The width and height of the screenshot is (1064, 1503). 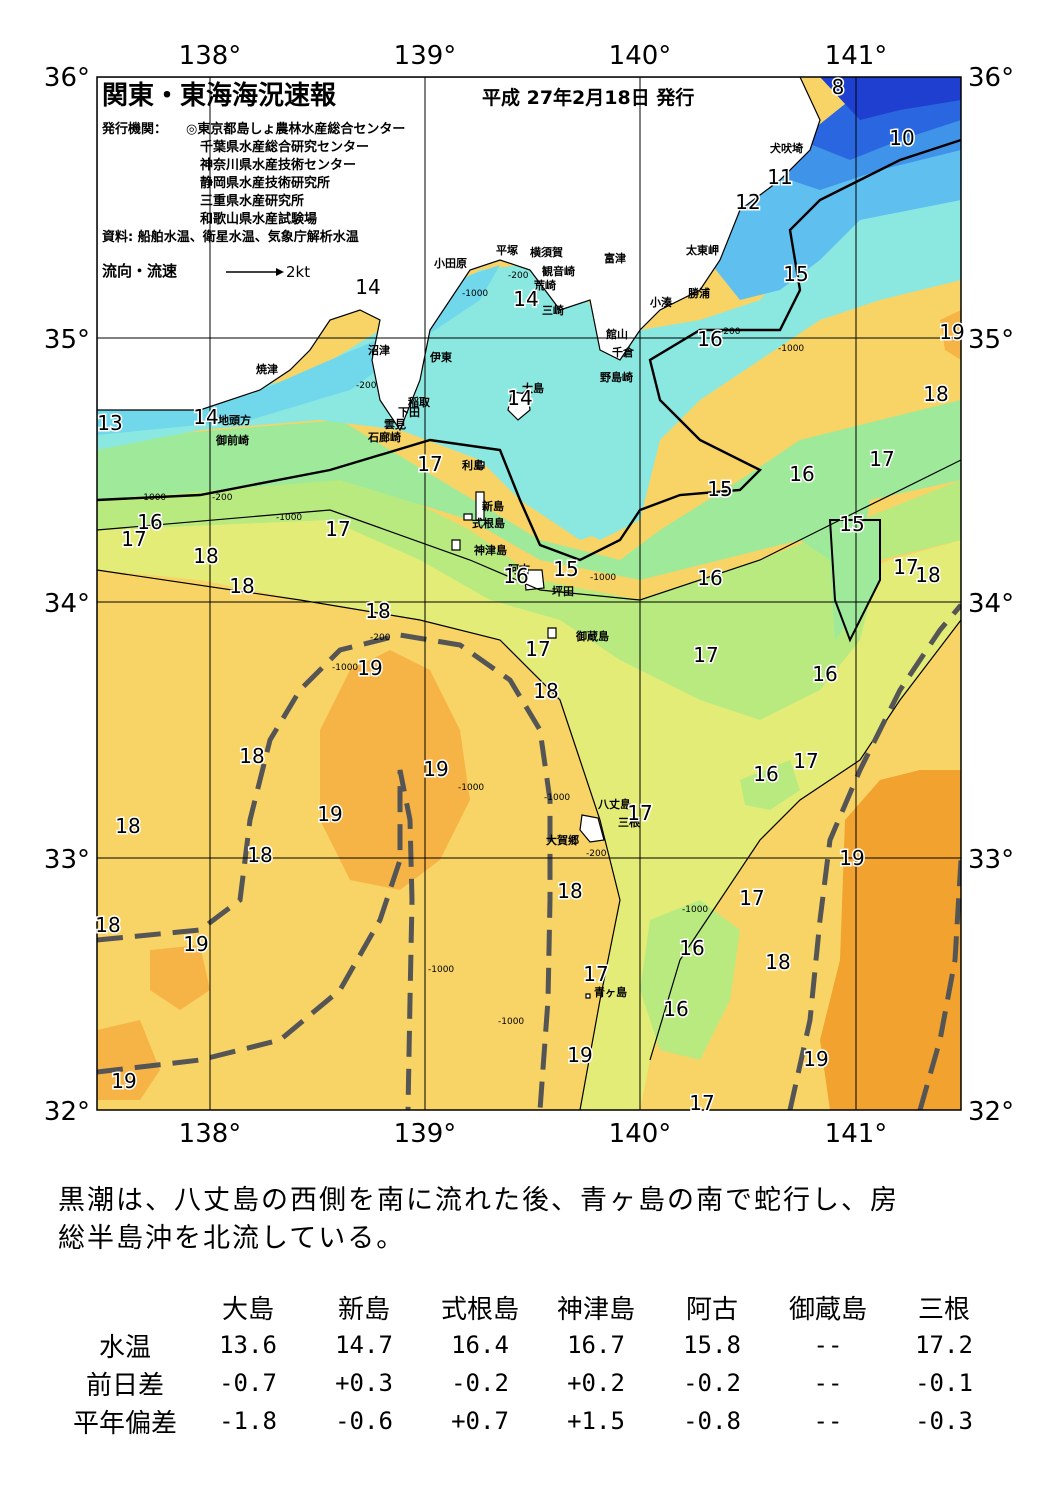 I want to click on toshima-island, so click(x=481, y=465).